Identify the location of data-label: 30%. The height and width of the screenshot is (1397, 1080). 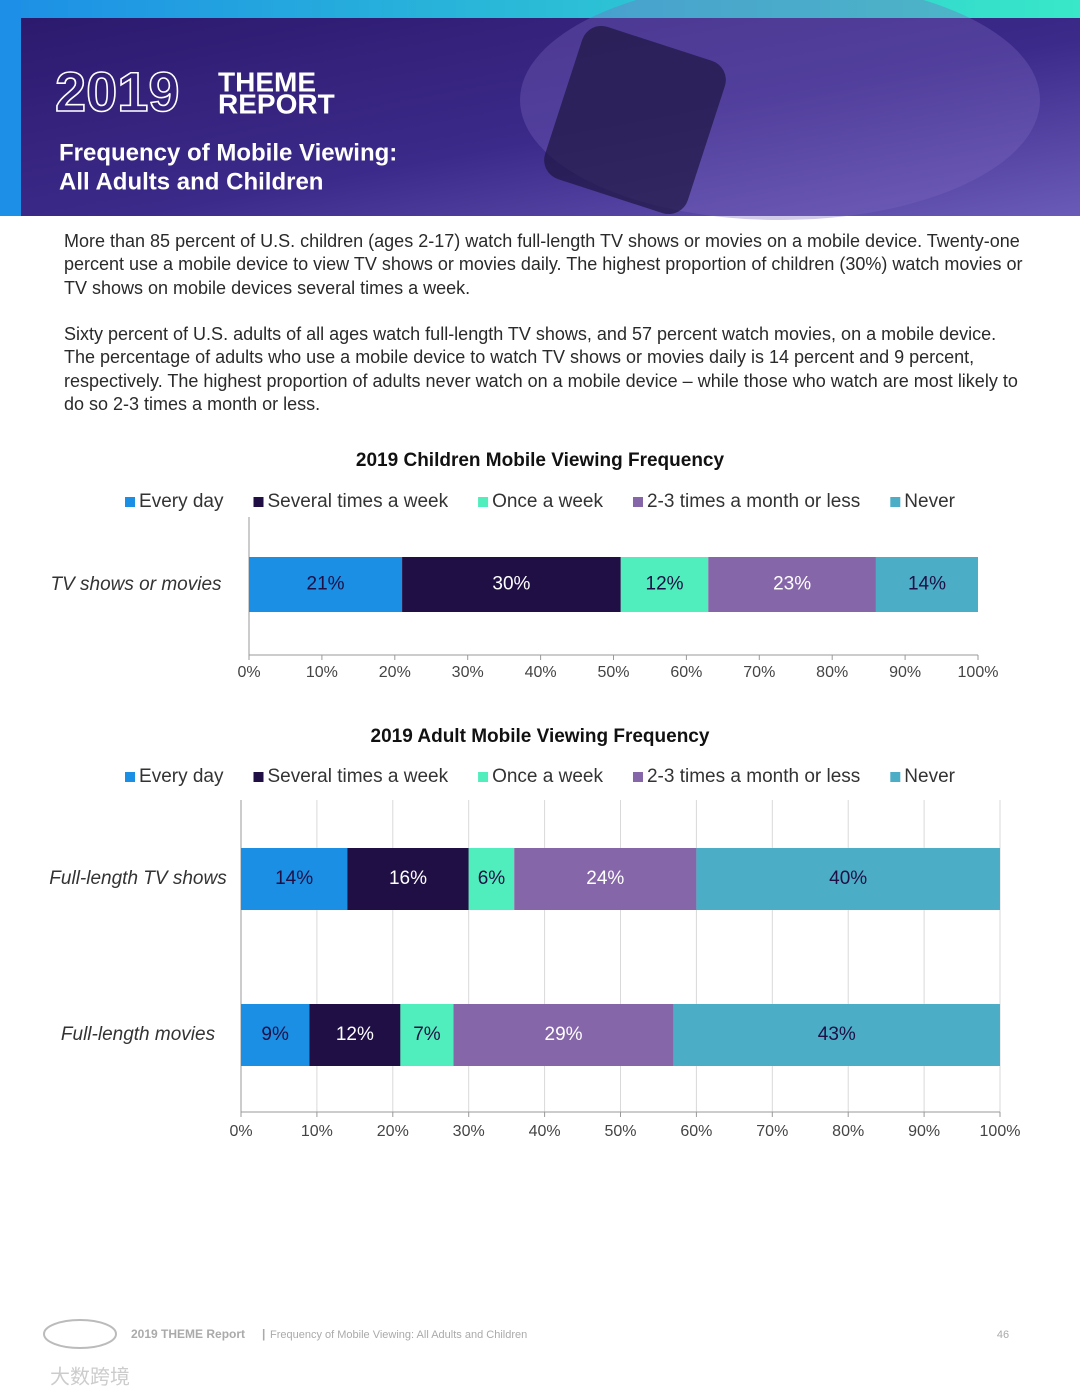
(511, 584).